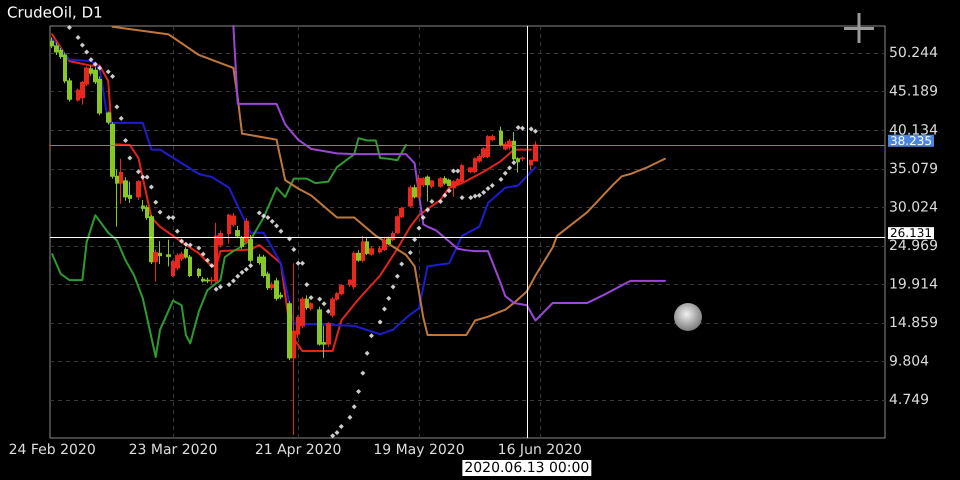 This screenshot has width=960, height=480. What do you see at coordinates (55, 13) in the screenshot?
I see `chart-title: CrudeOil, D1` at bounding box center [55, 13].